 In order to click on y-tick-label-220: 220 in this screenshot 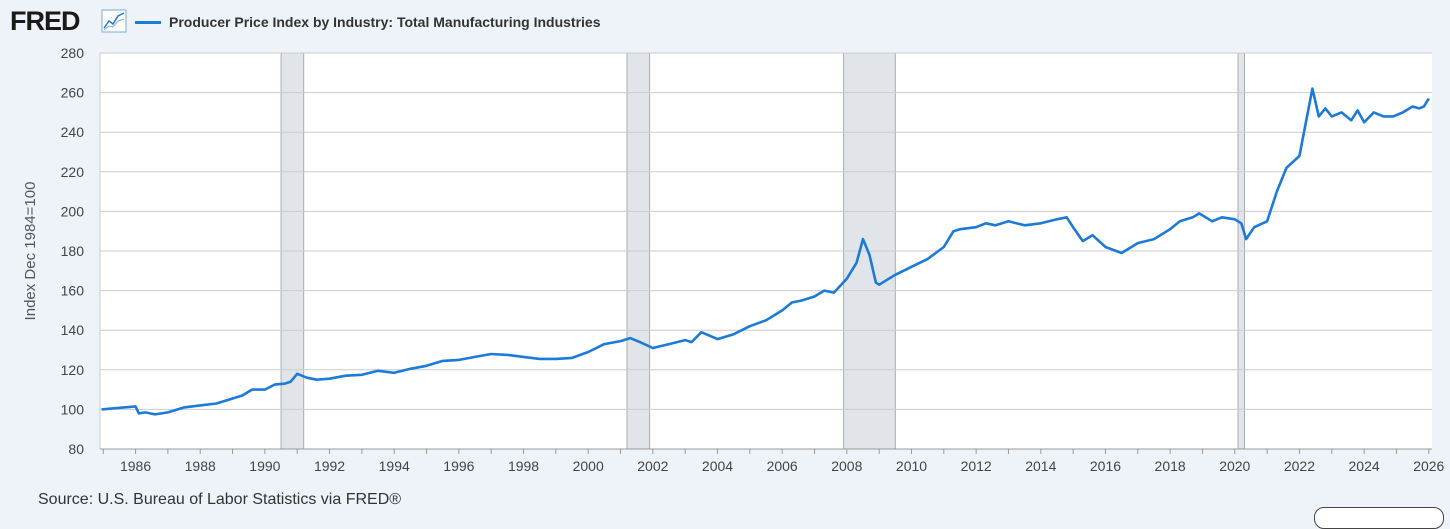, I will do `click(73, 172)`.